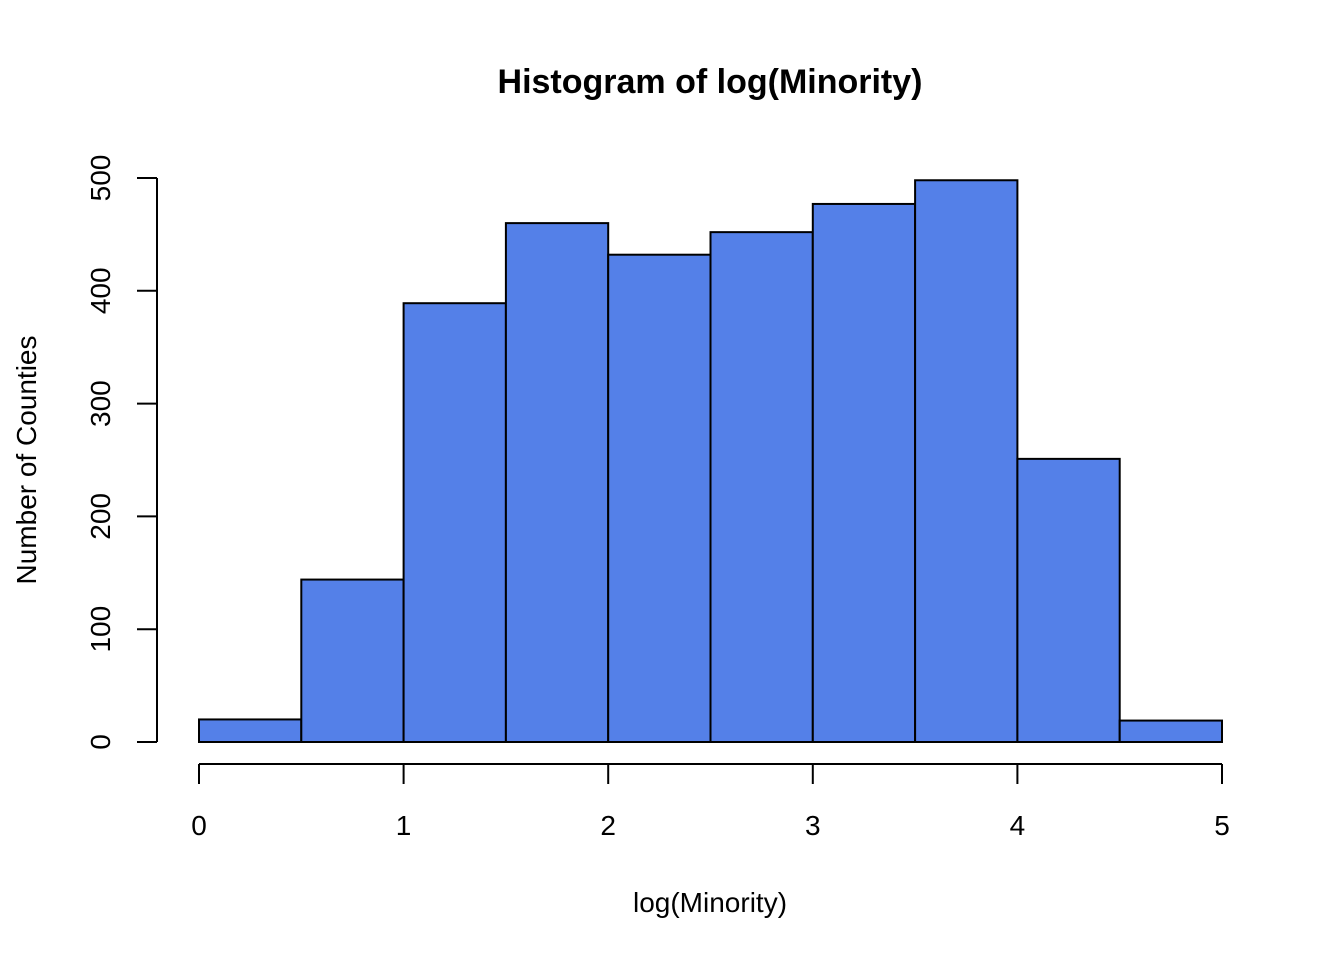 This screenshot has height=960, width=1344. Describe the element at coordinates (1222, 825) in the screenshot. I see `x-tick-label: 5` at that location.